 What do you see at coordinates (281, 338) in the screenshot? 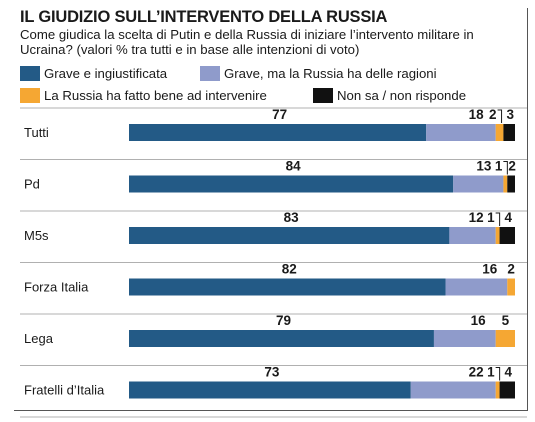
I see `bar-segment-lega-grave-e-ingiustificata` at bounding box center [281, 338].